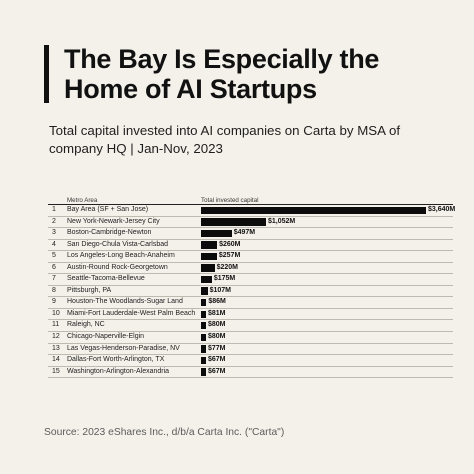 The width and height of the screenshot is (474, 474). What do you see at coordinates (244, 233) in the screenshot?
I see `value-label: $497M` at bounding box center [244, 233].